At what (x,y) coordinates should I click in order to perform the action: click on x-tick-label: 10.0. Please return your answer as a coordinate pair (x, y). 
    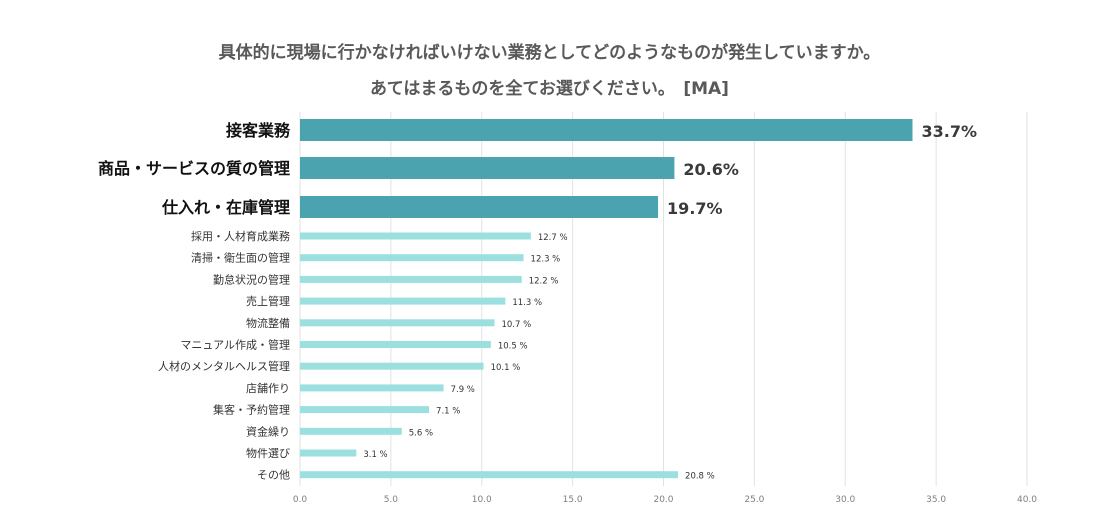
    Looking at the image, I should click on (482, 500).